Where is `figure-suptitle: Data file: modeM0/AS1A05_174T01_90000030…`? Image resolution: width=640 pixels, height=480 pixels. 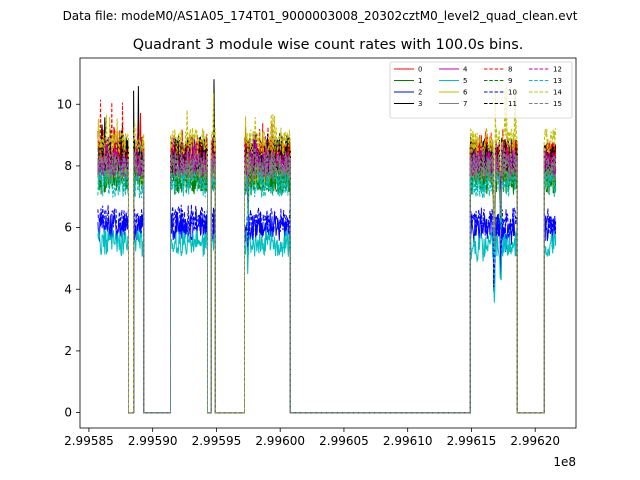
figure-suptitle: Data file: modeM0/AS1A05_174T01_90000030… is located at coordinates (320, 16).